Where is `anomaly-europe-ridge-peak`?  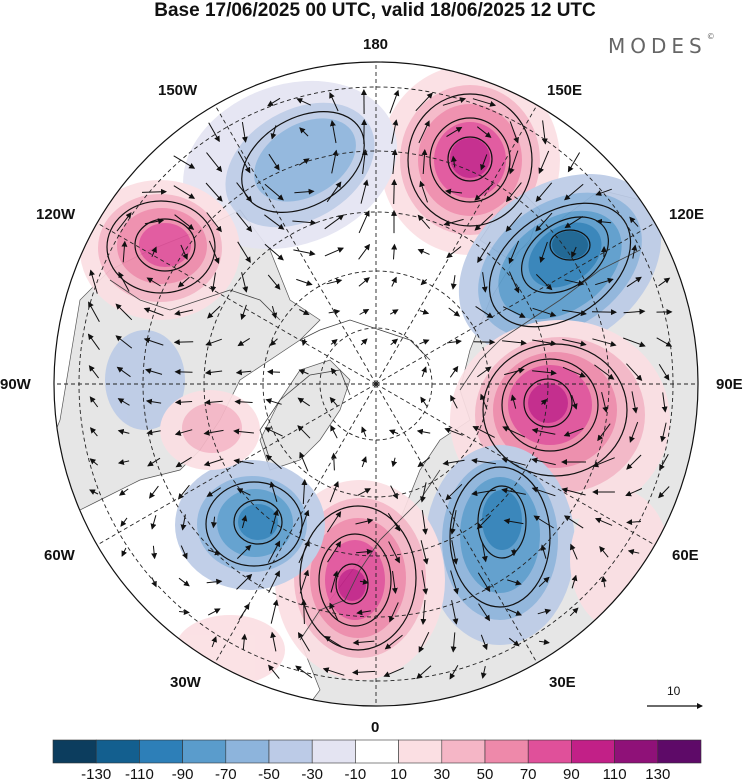
anomaly-europe-ridge-peak is located at coordinates (352, 585).